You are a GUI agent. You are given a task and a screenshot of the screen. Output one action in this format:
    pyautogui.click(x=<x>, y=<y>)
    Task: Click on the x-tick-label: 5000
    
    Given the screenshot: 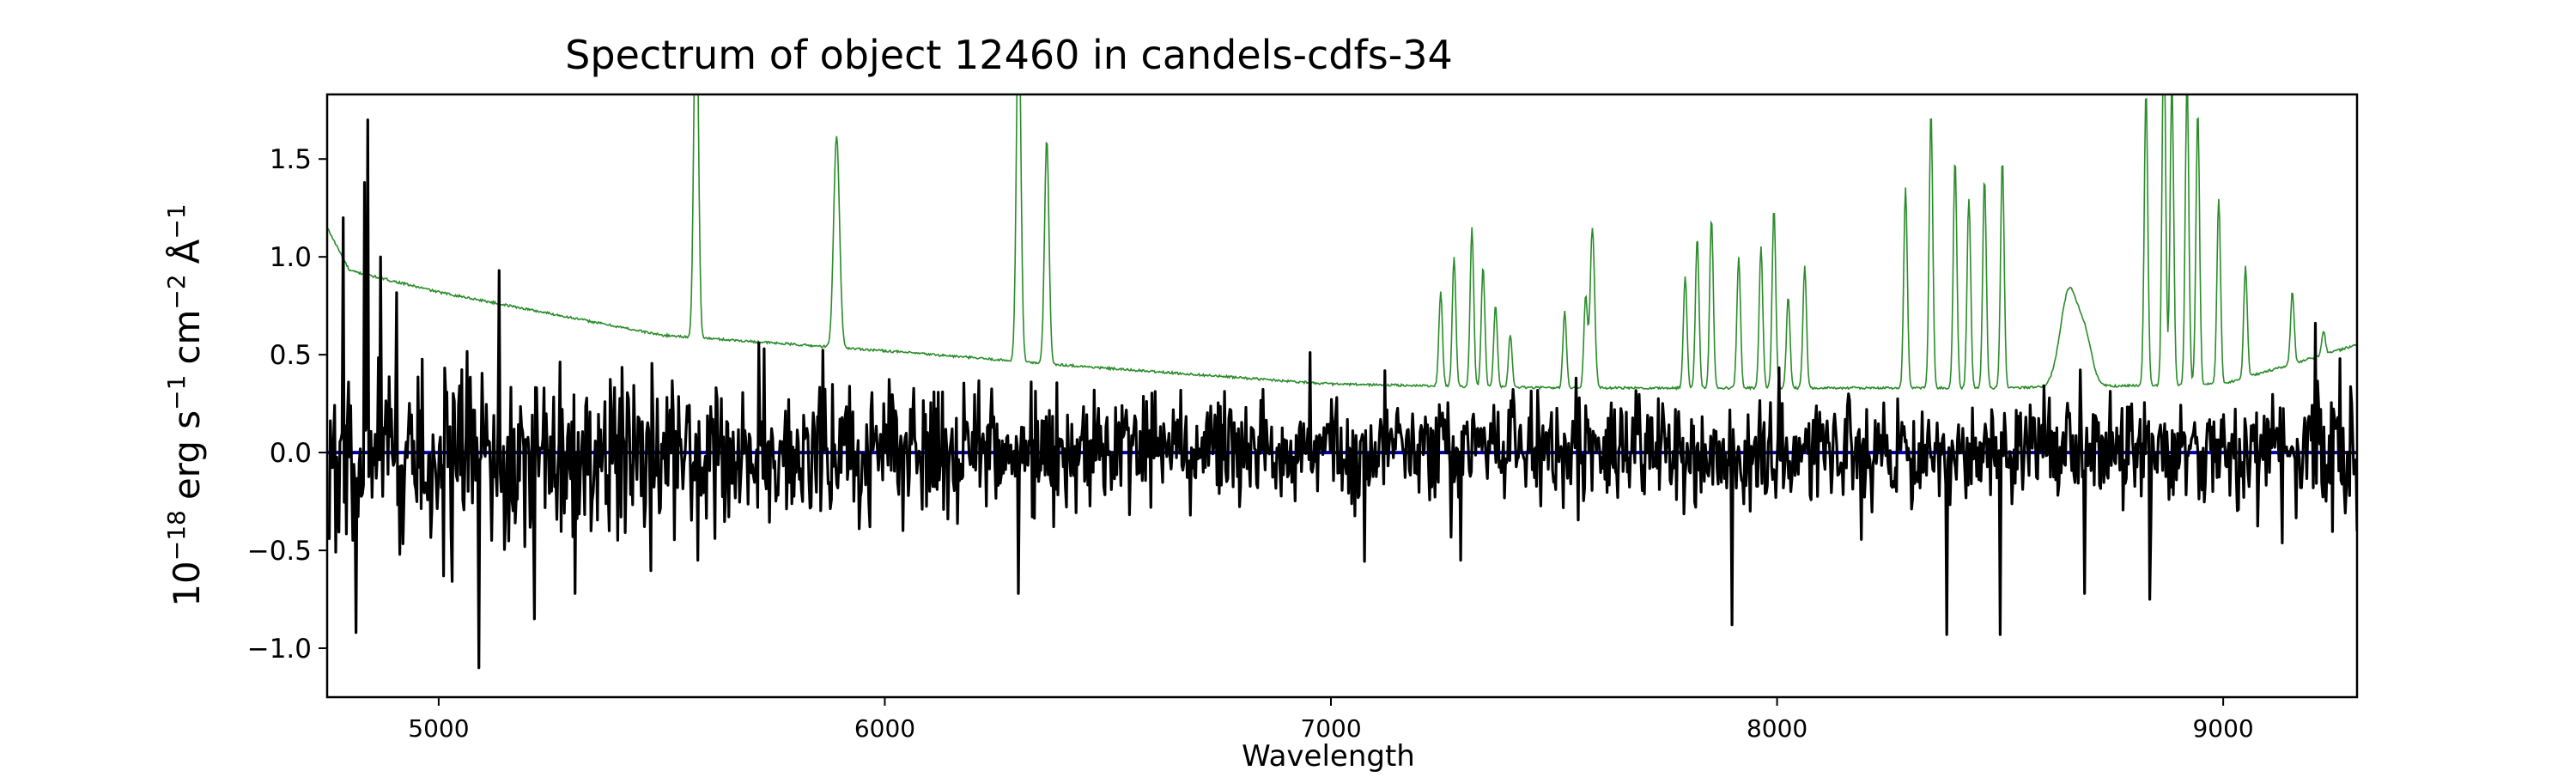 What is the action you would take?
    pyautogui.click(x=439, y=728)
    